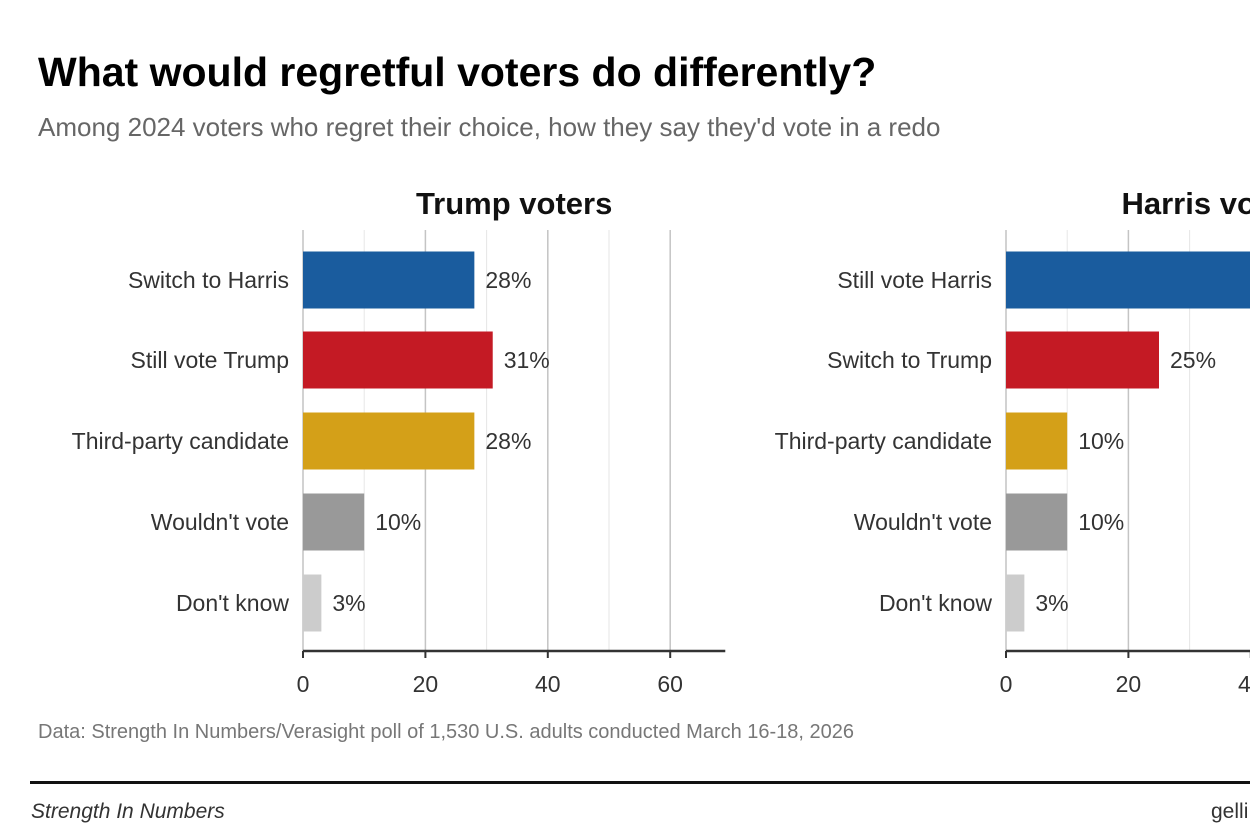 Image resolution: width=1250 pixels, height=833 pixels. I want to click on value-label: 25%, so click(1193, 360).